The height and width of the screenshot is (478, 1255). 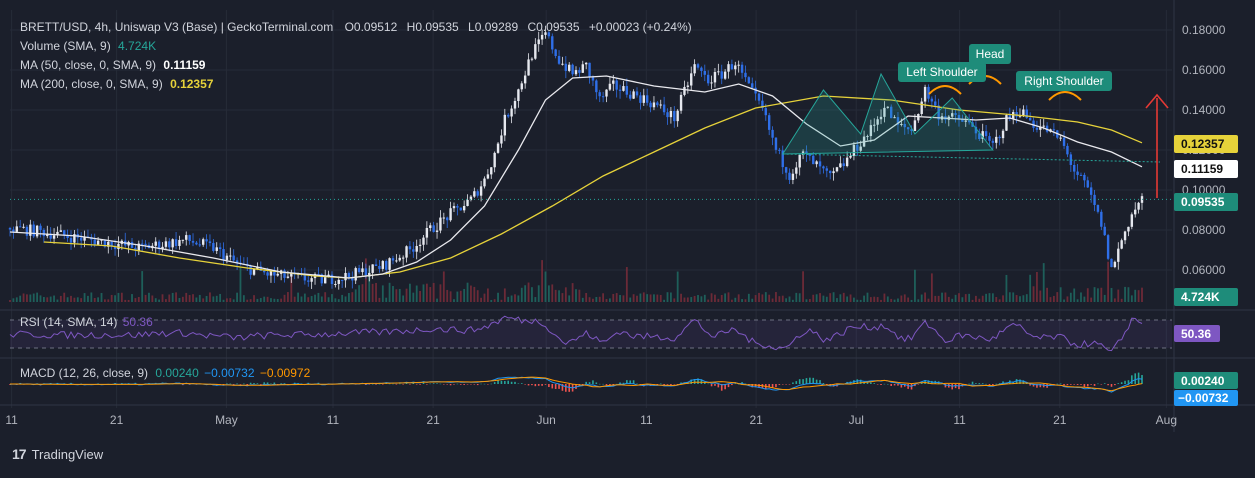 What do you see at coordinates (88, 46) in the screenshot?
I see `volume-legend-row: Volume (SMA, 9) 4.724K` at bounding box center [88, 46].